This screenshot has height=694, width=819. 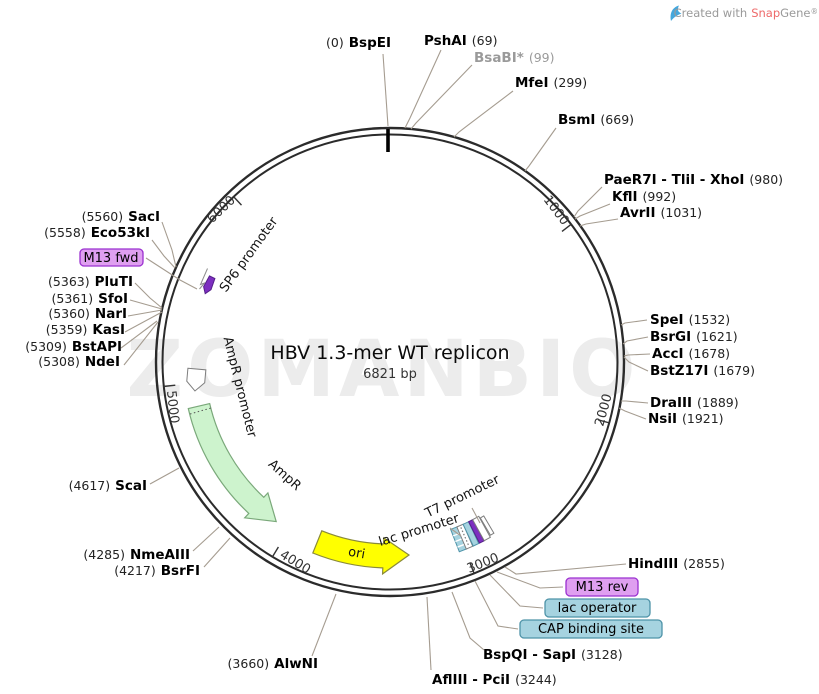 I want to click on leader-bsmi, so click(x=540, y=149).